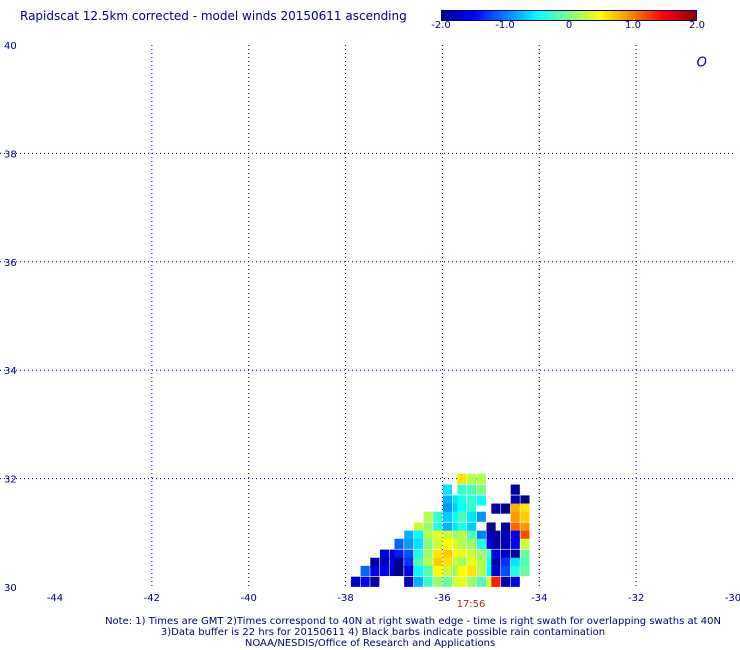  I want to click on colorbar-tick-label: 2.0, so click(697, 25).